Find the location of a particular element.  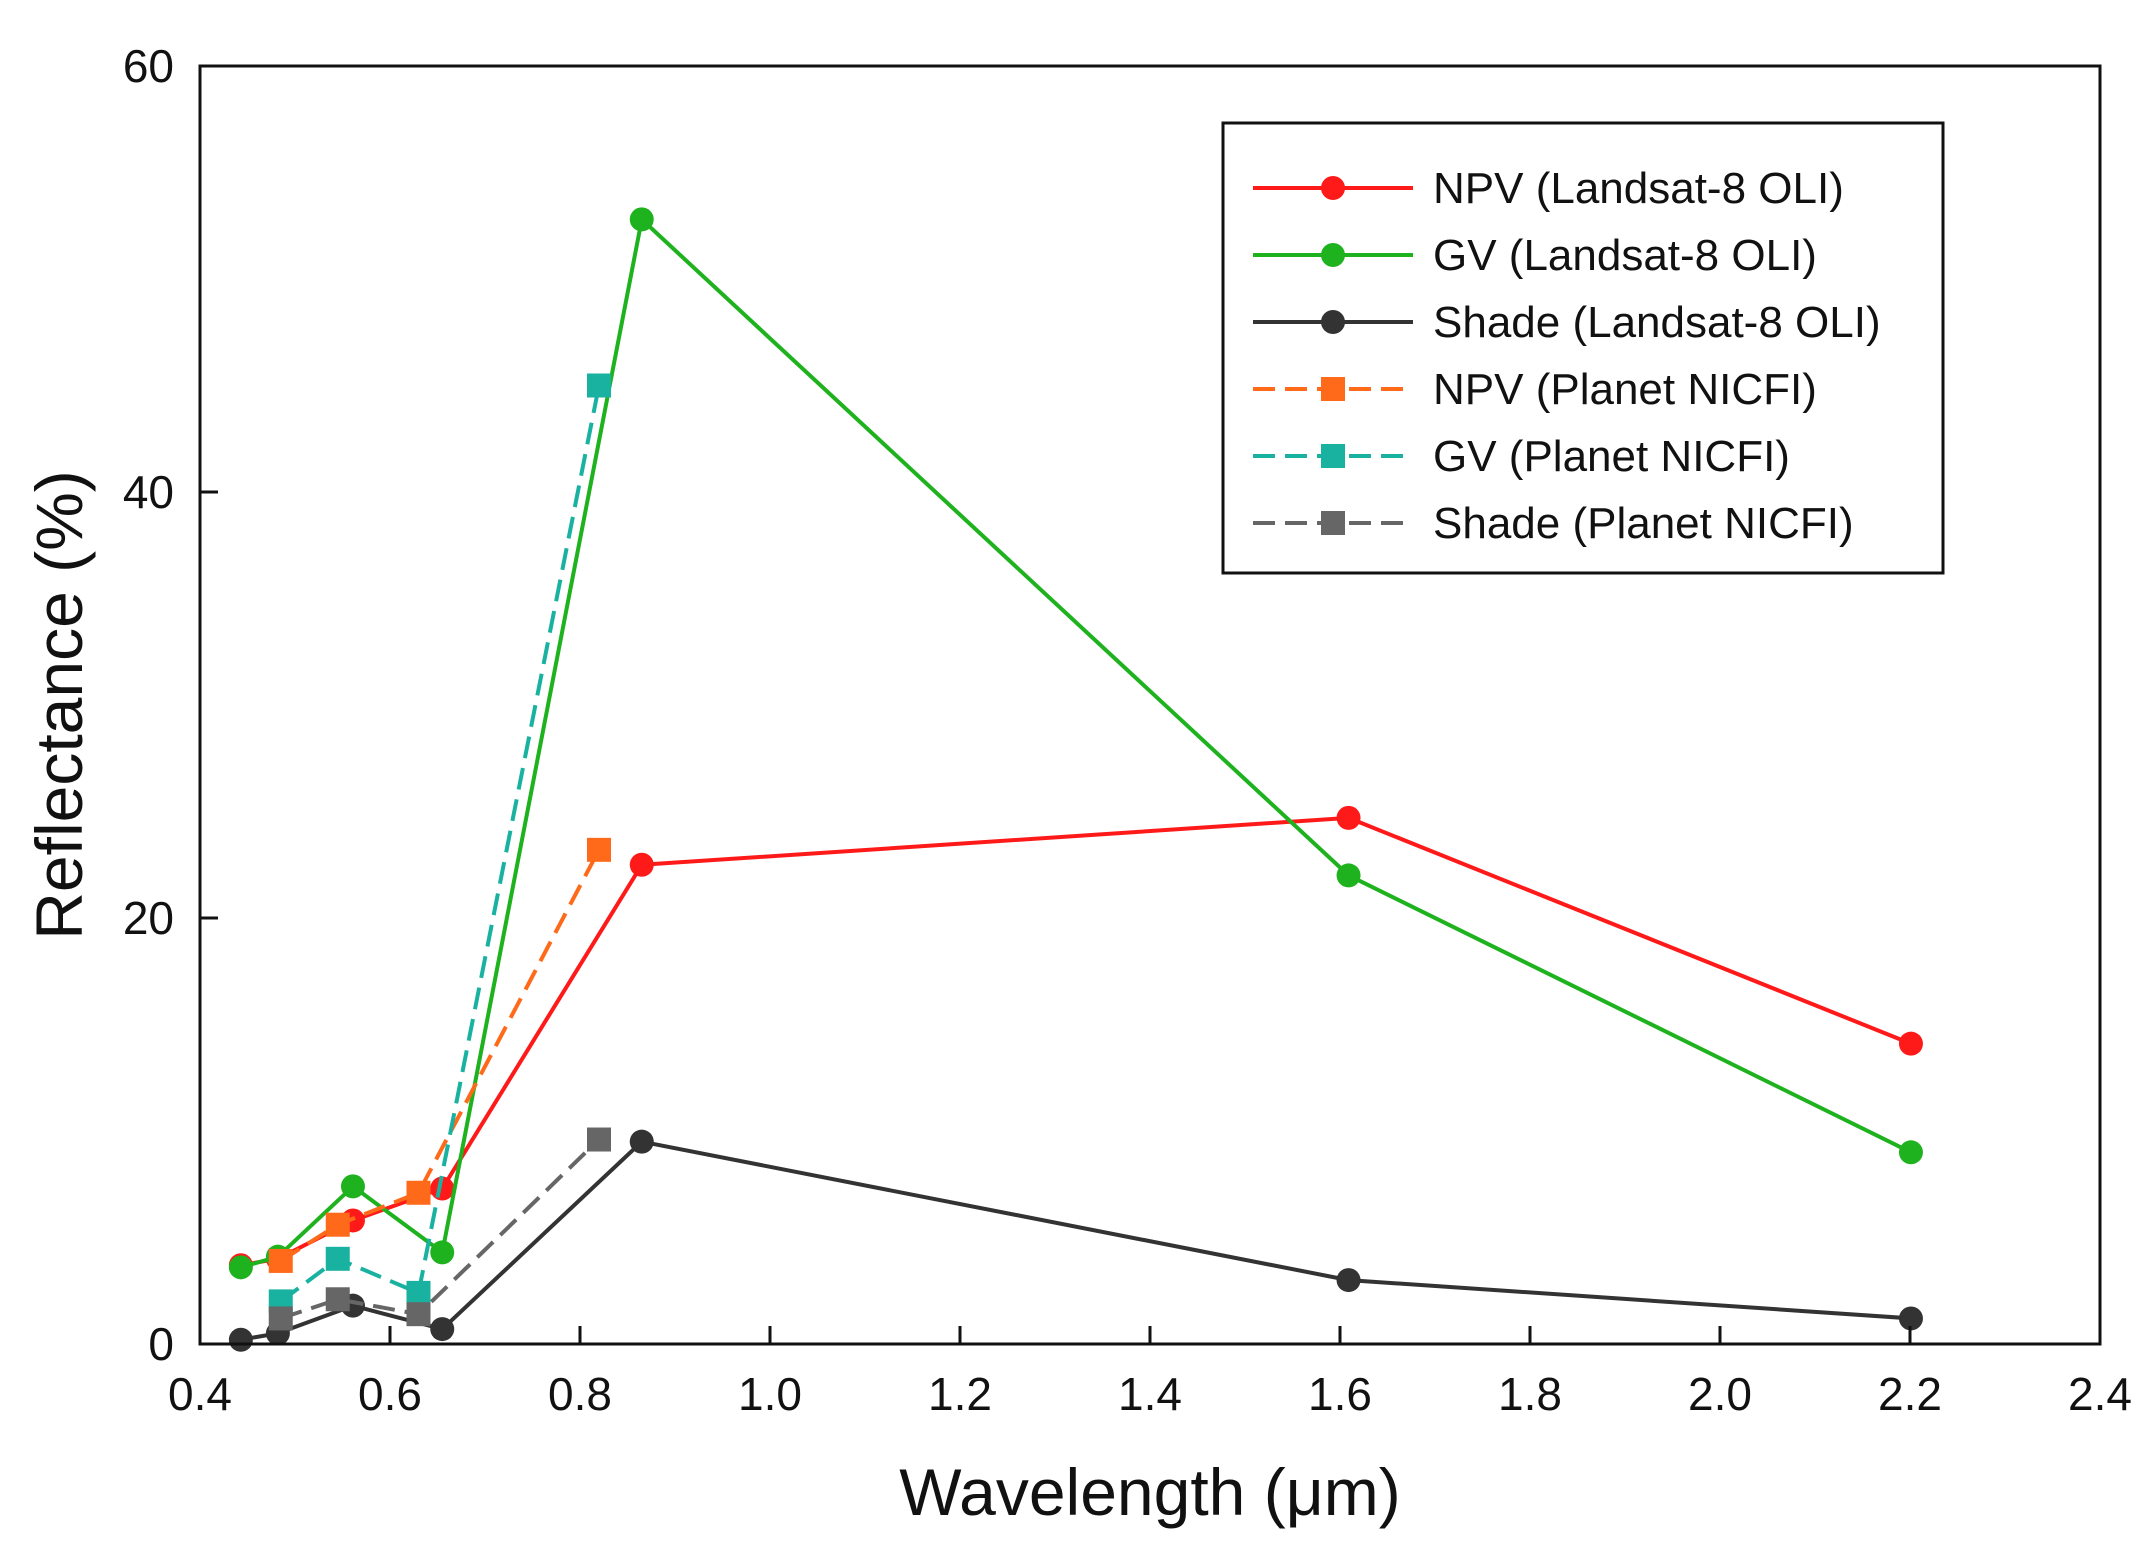

x-axis: 0.4 0.6 0.8 1.0 1.2 1.4 1.6 1.8 2.0 2.2 2.4 is located at coordinates (1150, 1373).